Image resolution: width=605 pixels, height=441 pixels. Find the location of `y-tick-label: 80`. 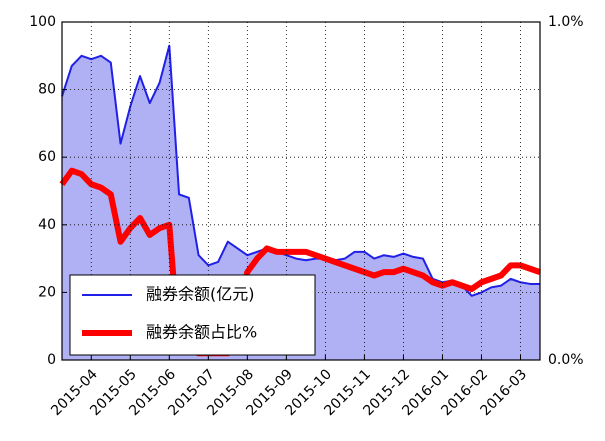

y-tick-label: 80 is located at coordinates (47, 90).